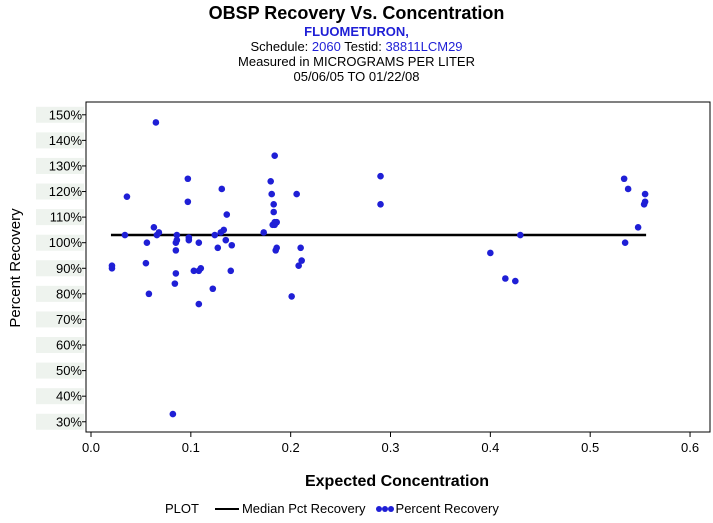  What do you see at coordinates (384, 508) in the screenshot?
I see `legend-points-icon` at bounding box center [384, 508].